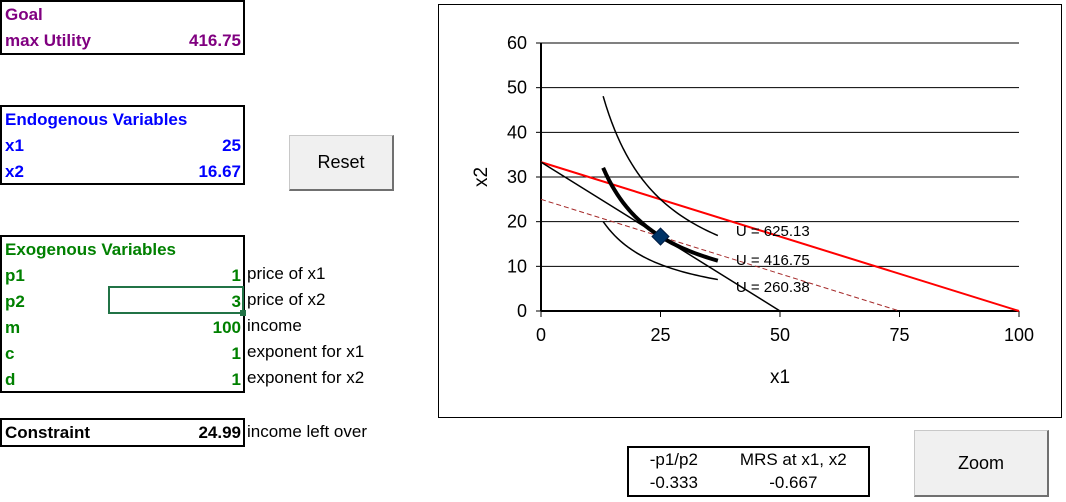 Image resolution: width=1066 pixels, height=502 pixels. What do you see at coordinates (981, 463) in the screenshot?
I see `zoom-button: Zoom` at bounding box center [981, 463].